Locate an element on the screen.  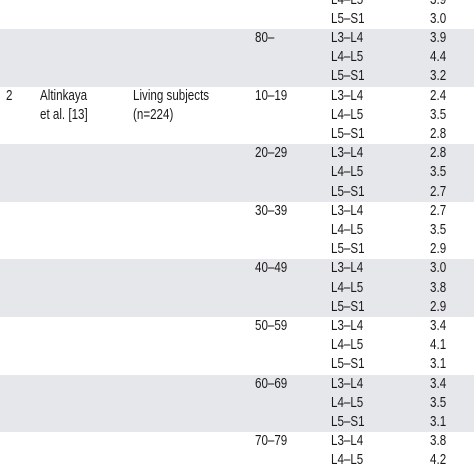
subjects: Living subjects is located at coordinates (171, 95).